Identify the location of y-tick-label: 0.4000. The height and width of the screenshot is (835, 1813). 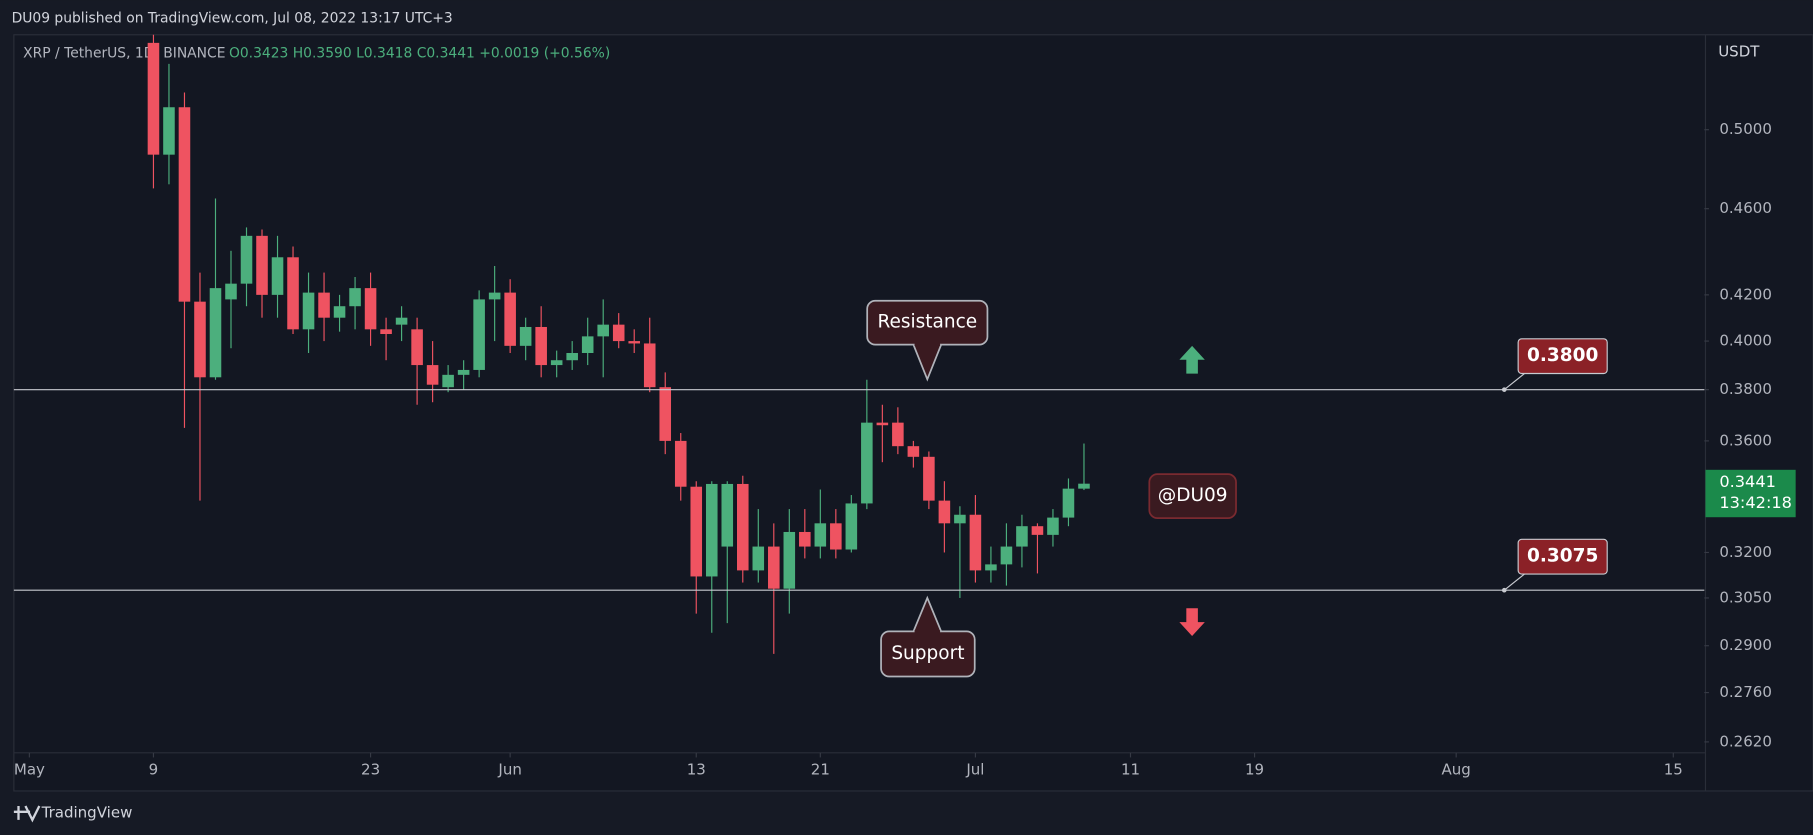
(1745, 341).